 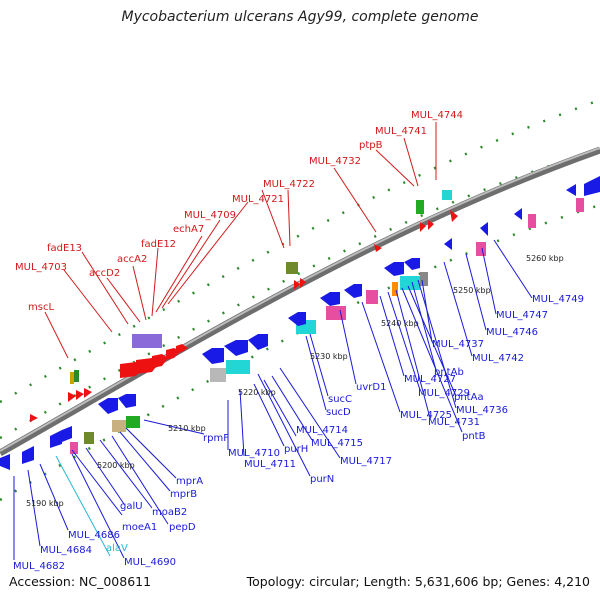 What do you see at coordinates (340, 399) in the screenshot?
I see `gene-label: sucC` at bounding box center [340, 399].